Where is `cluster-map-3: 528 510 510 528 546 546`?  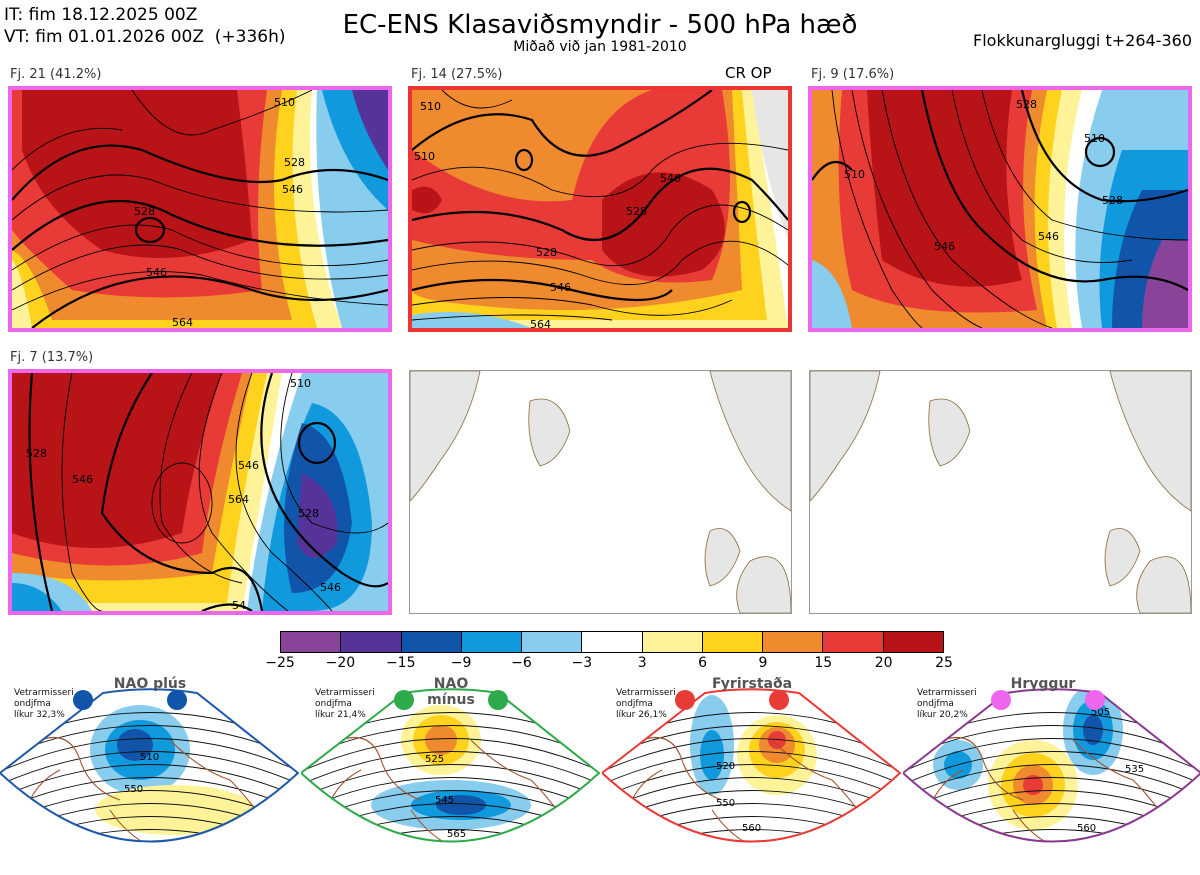
cluster-map-3: 528 510 510 528 546 546 is located at coordinates (1000, 209).